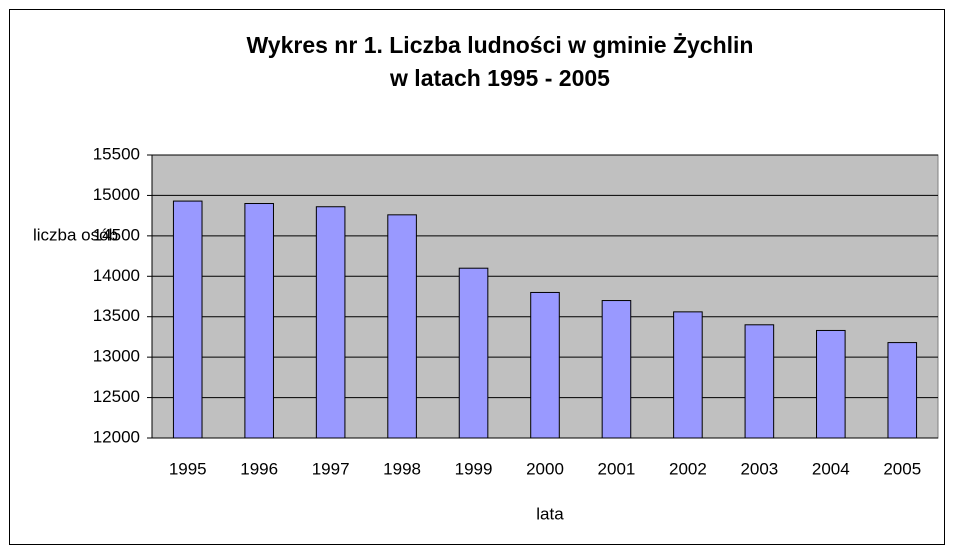 The height and width of the screenshot is (548, 953). I want to click on y-tick-label: 12000, so click(116, 436).